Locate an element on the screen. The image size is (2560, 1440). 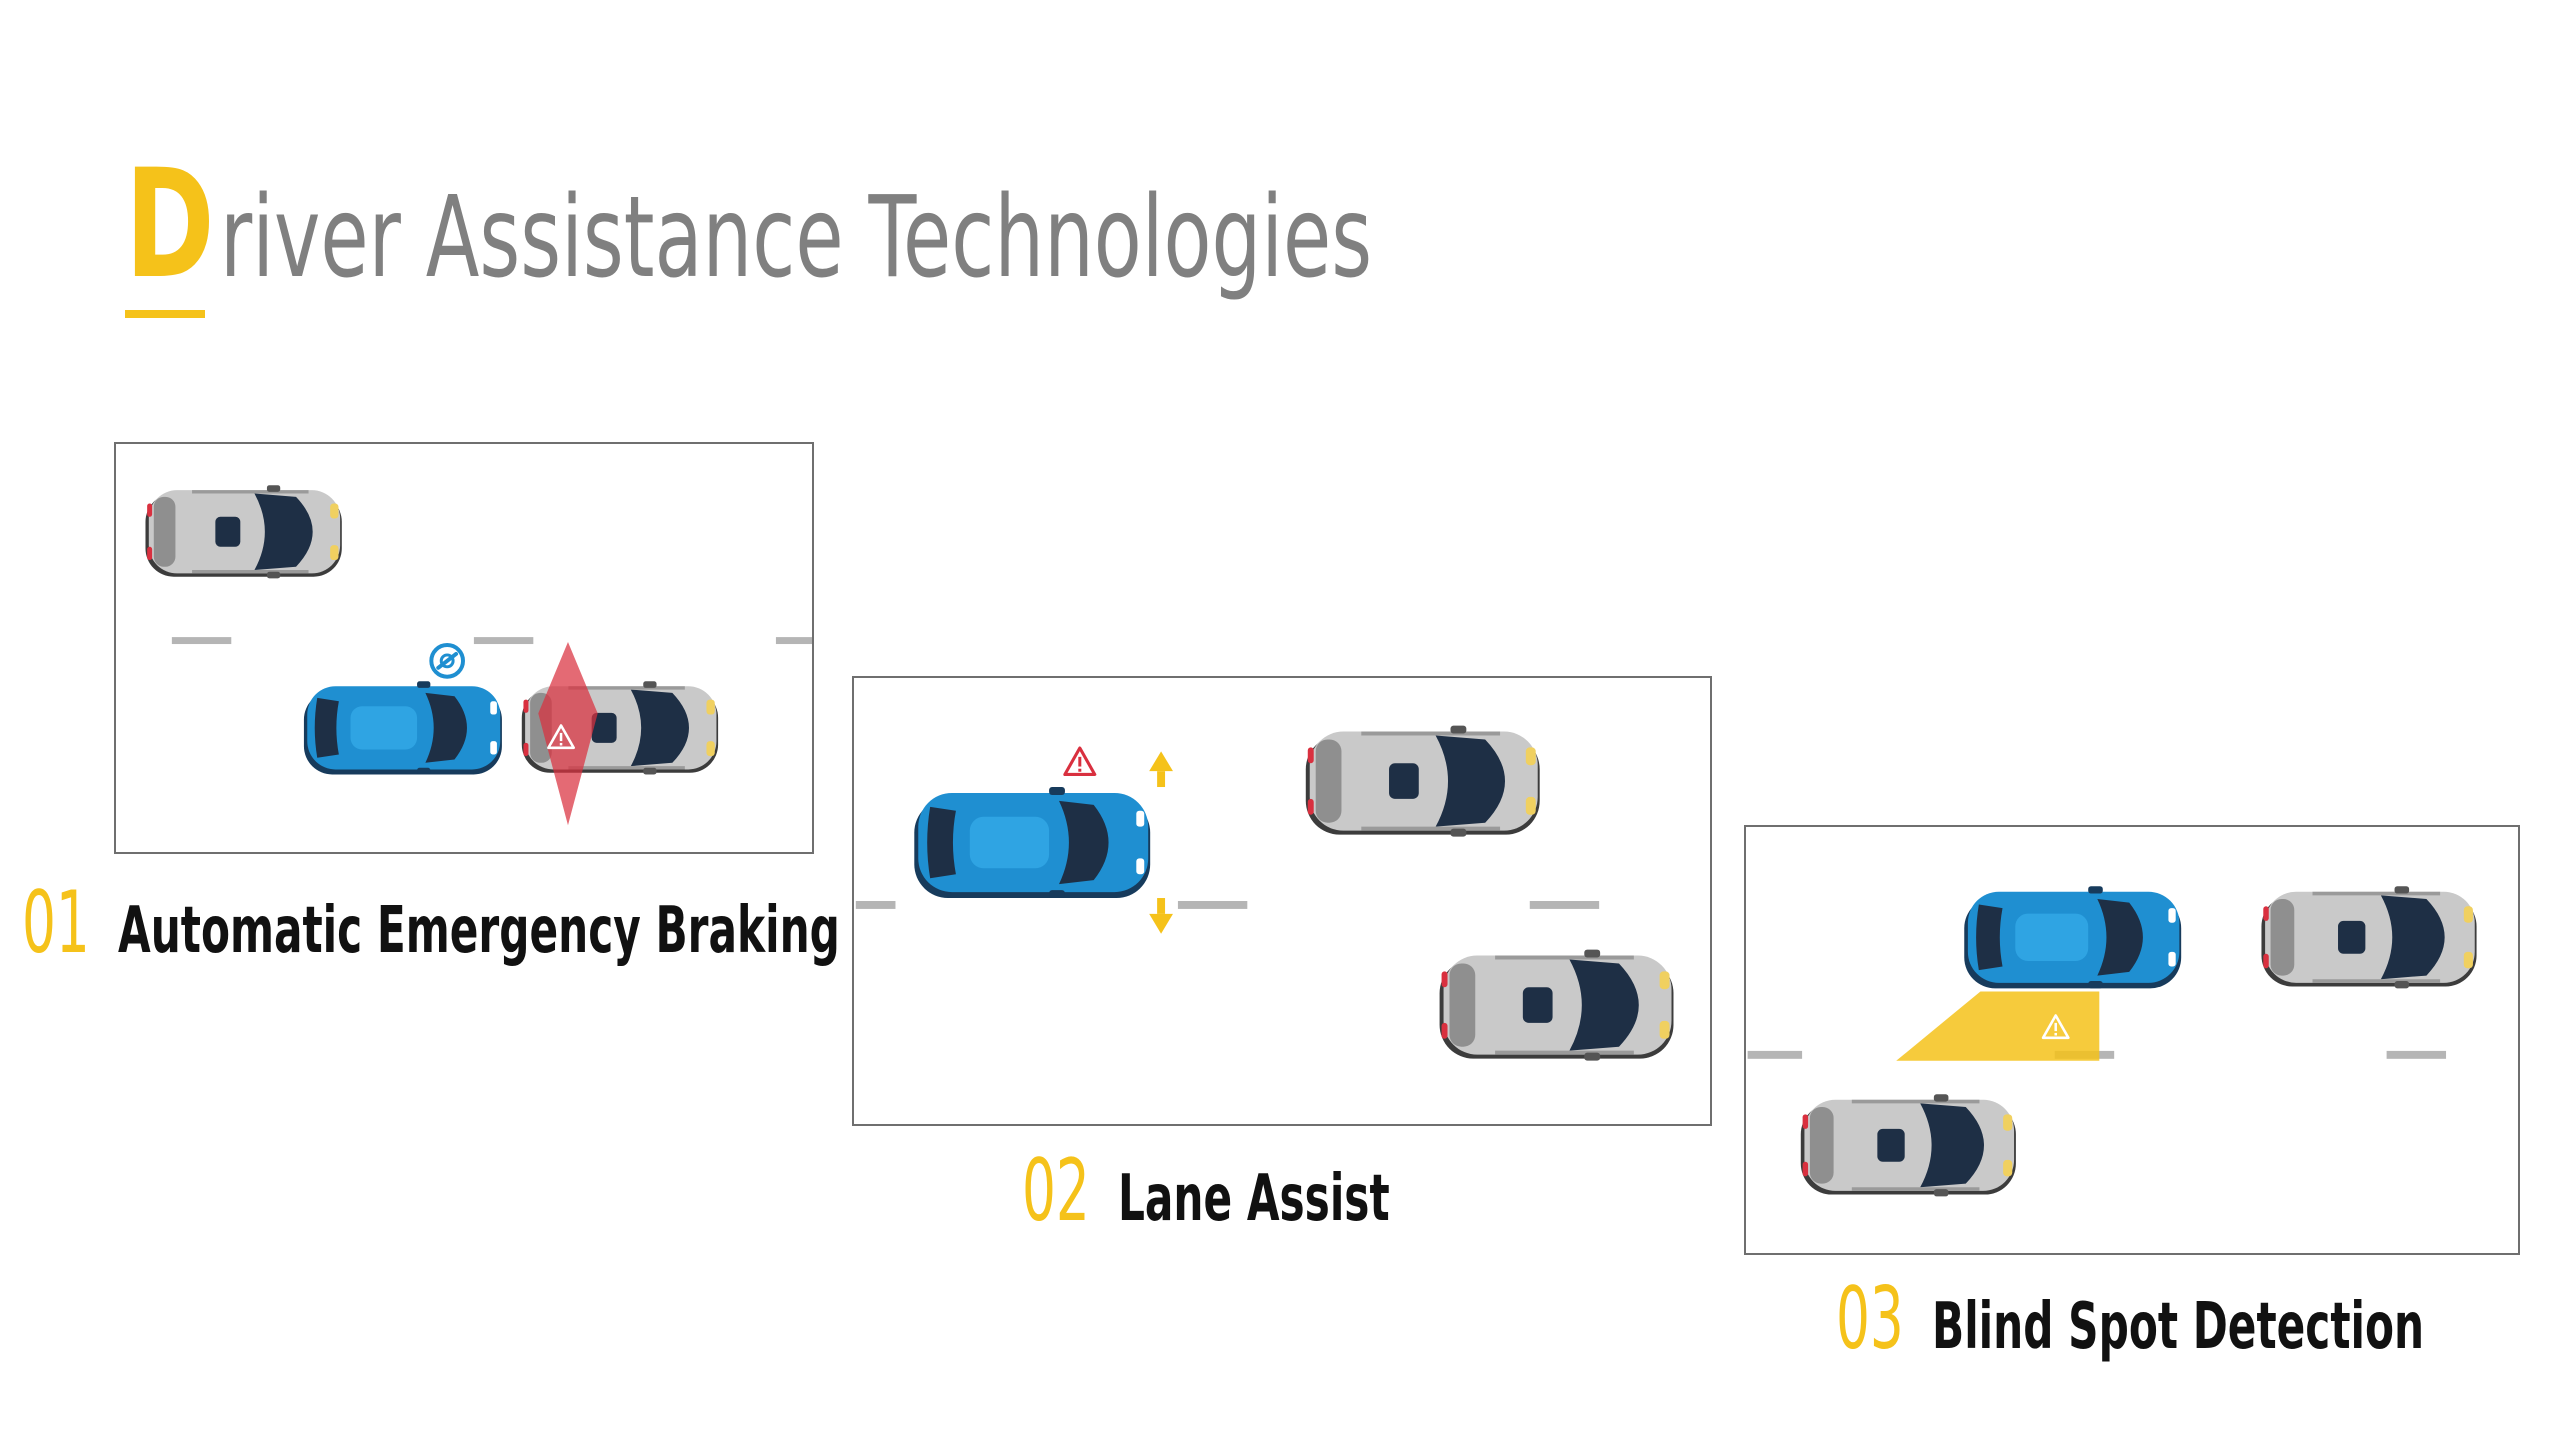
blind-spot-scene is located at coordinates (2113, 1041).